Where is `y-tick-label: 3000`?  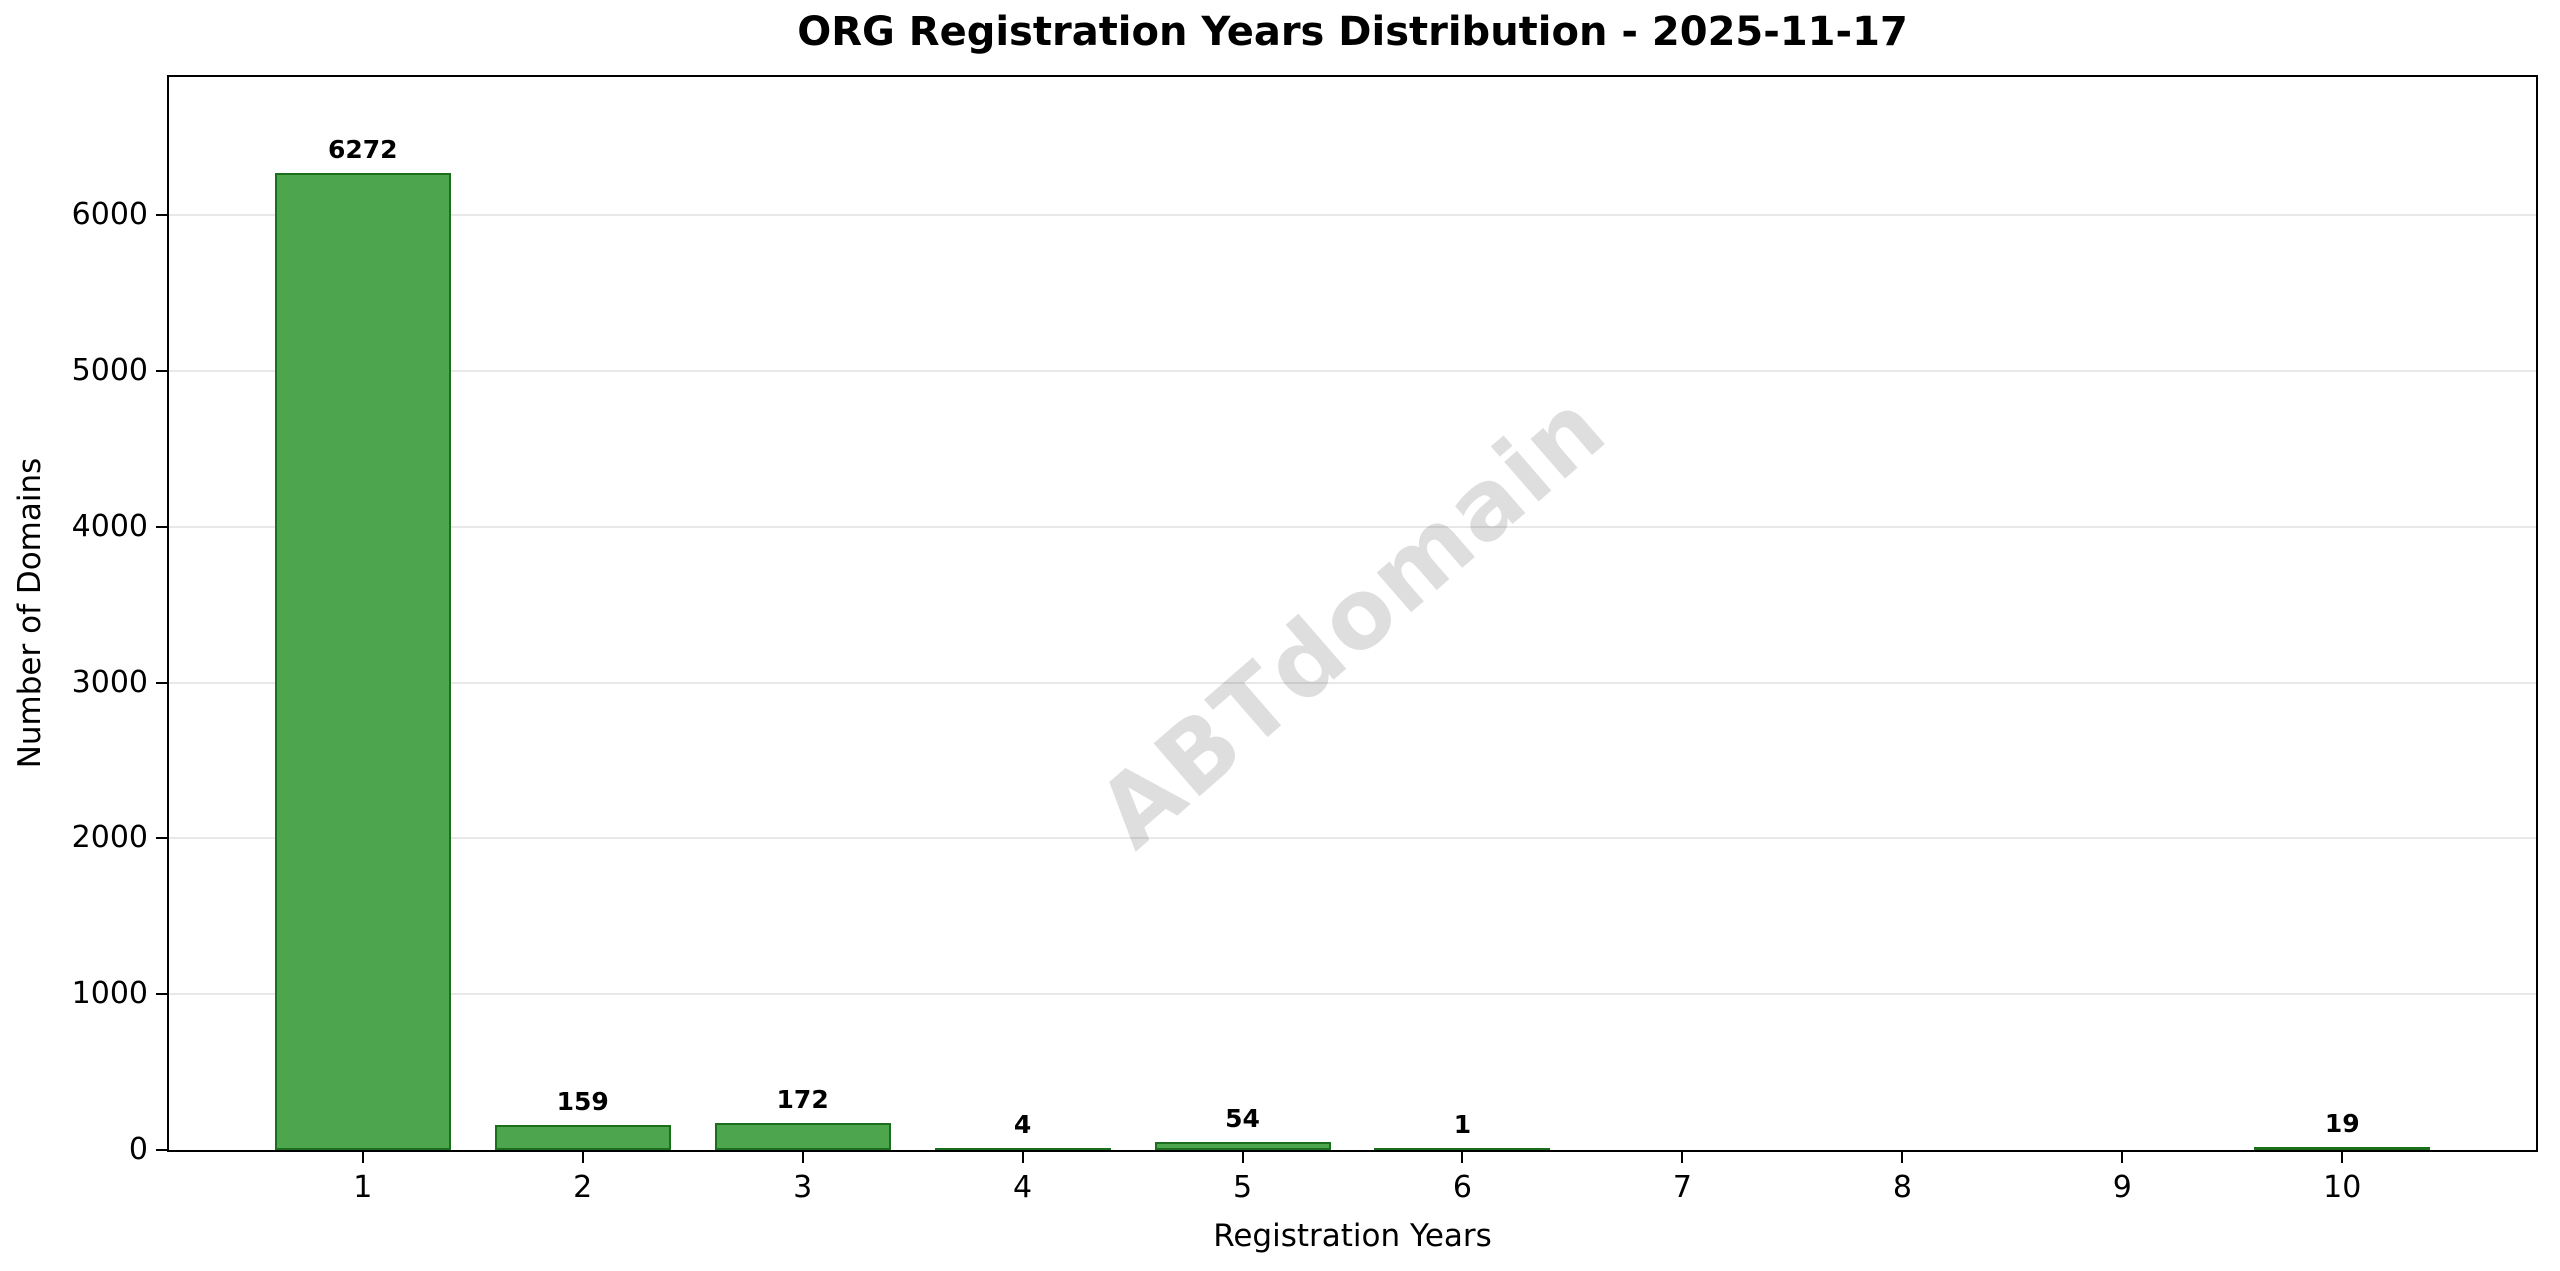
y-tick-label: 3000 is located at coordinates (109, 682).